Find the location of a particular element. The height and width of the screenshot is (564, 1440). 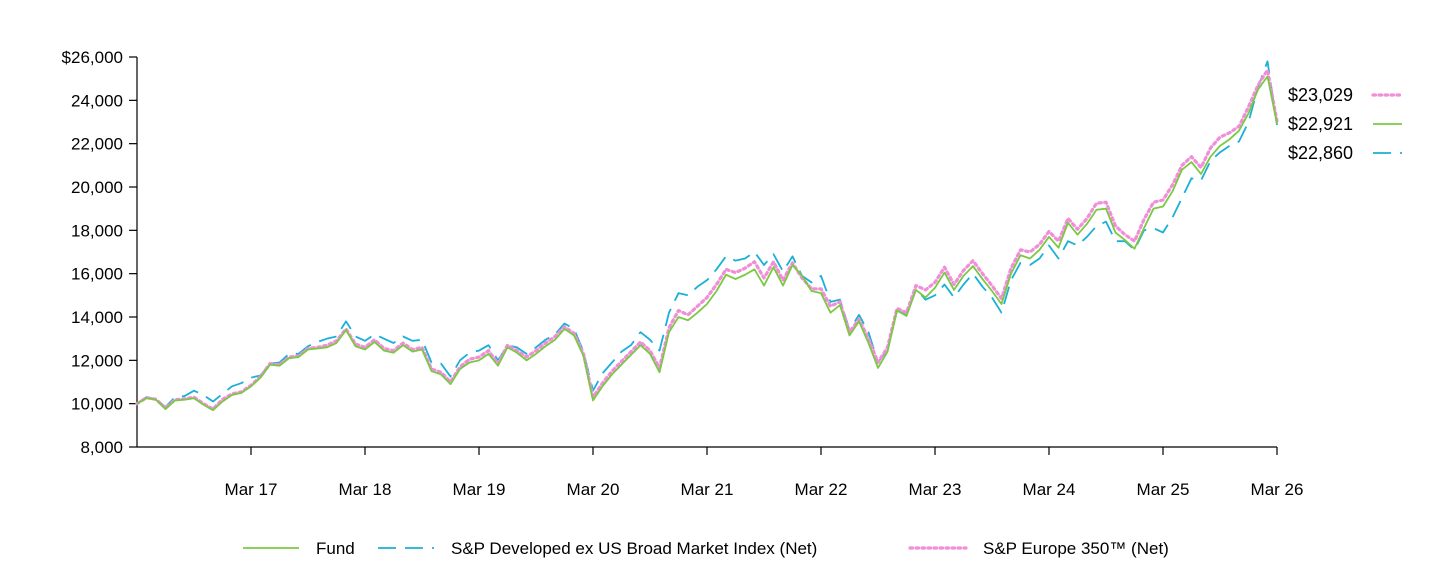

y-tick-label: 16,000 is located at coordinates (97, 274).